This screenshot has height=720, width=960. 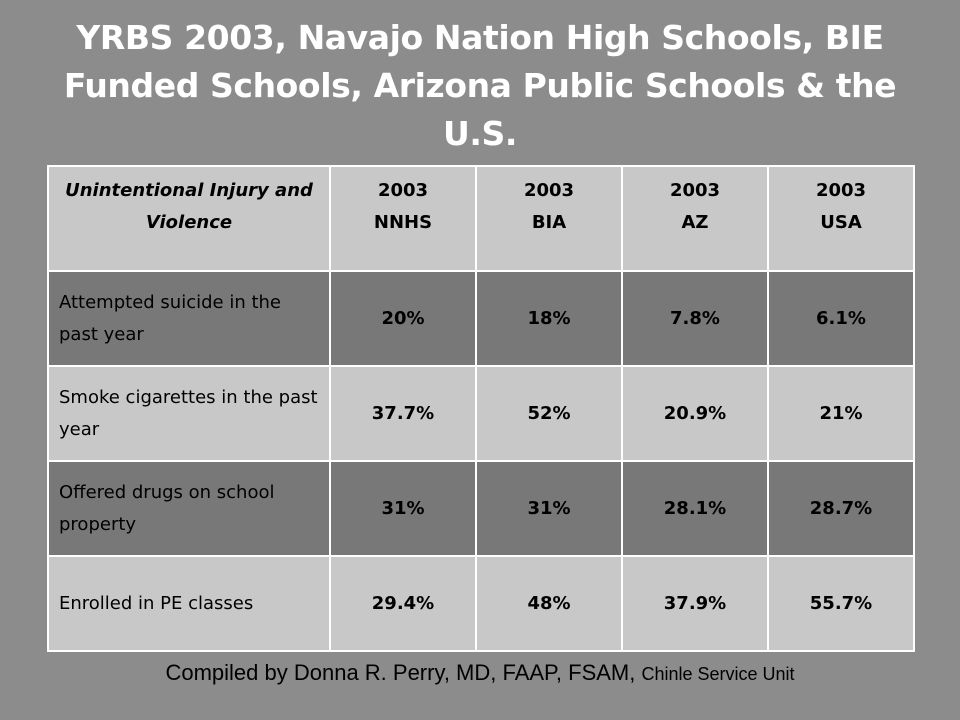 What do you see at coordinates (189, 603) in the screenshot?
I see `row-label: Enrolled in PE classes` at bounding box center [189, 603].